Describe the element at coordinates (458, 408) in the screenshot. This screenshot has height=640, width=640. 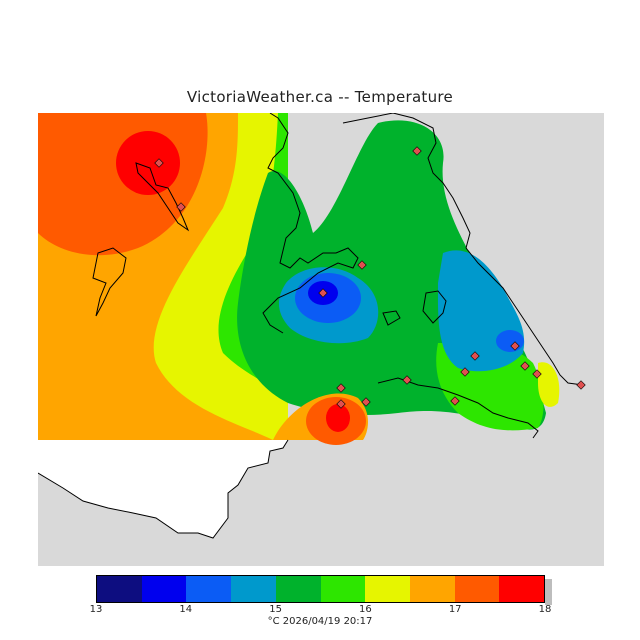
I see `coastline-south-channel` at that location.